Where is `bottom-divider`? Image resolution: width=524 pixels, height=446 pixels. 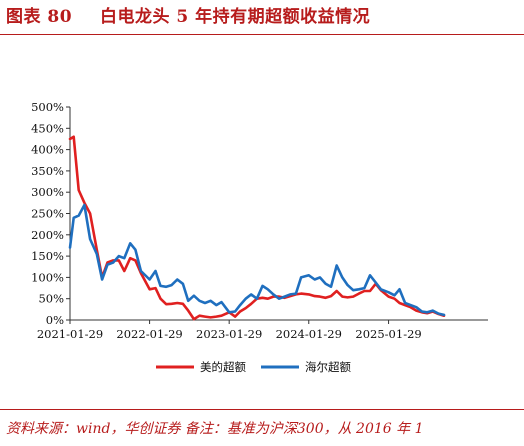 bottom-divider is located at coordinates (262, 409).